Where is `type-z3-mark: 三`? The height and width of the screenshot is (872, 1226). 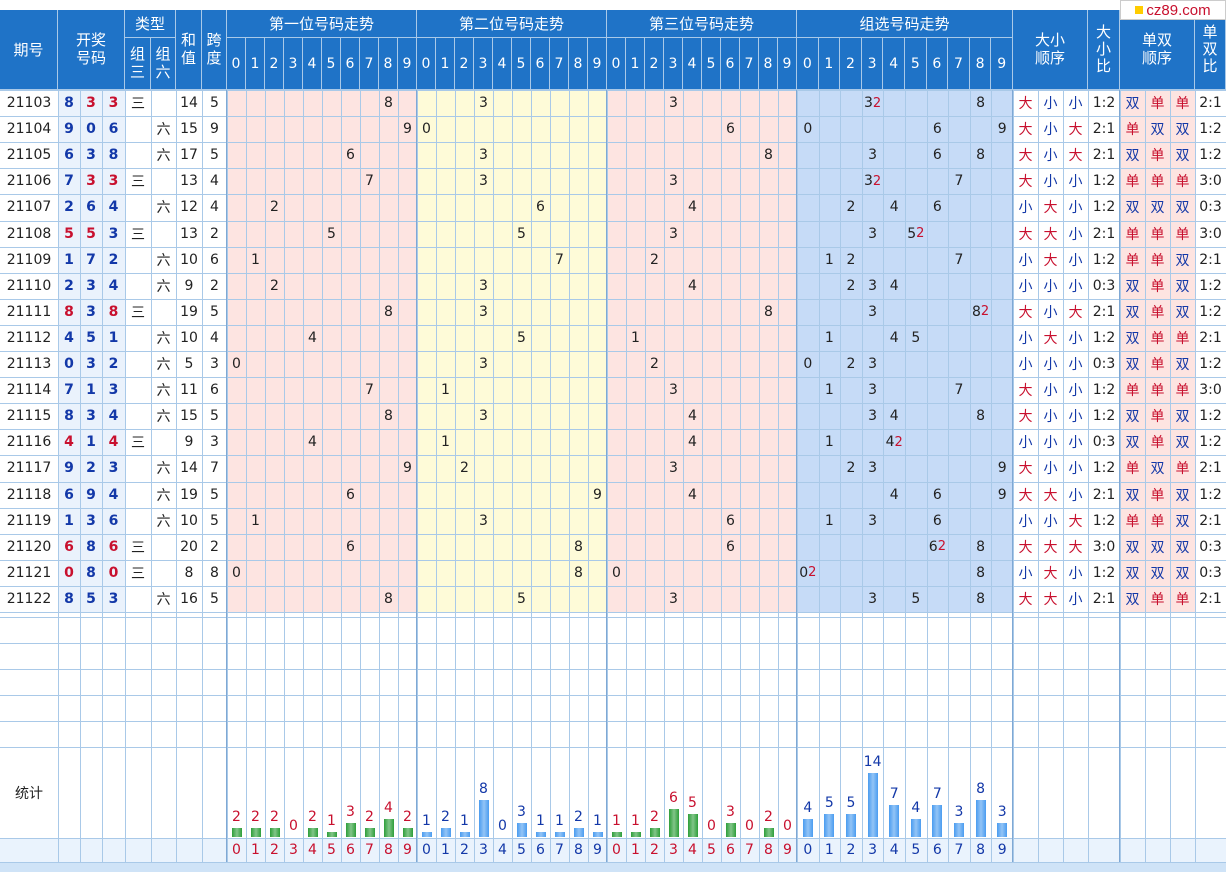 type-z3-mark: 三 is located at coordinates (138, 234).